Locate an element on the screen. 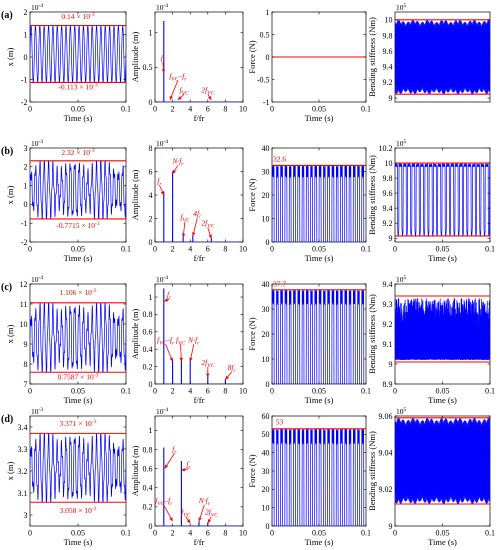  y-tick-label: 7 is located at coordinates (26, 384).